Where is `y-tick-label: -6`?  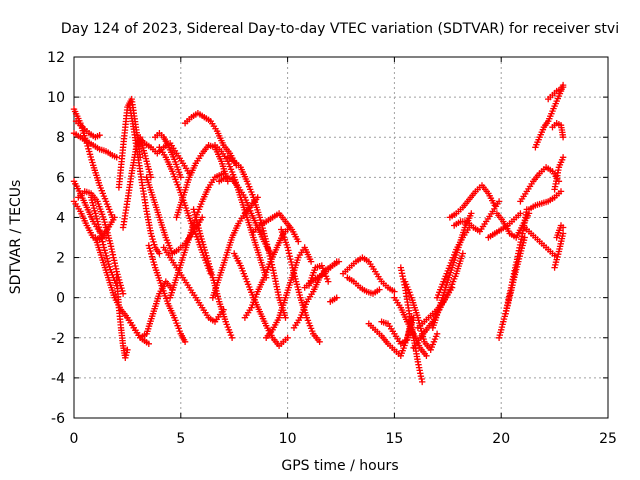 y-tick-label: -6 is located at coordinates (58, 419).